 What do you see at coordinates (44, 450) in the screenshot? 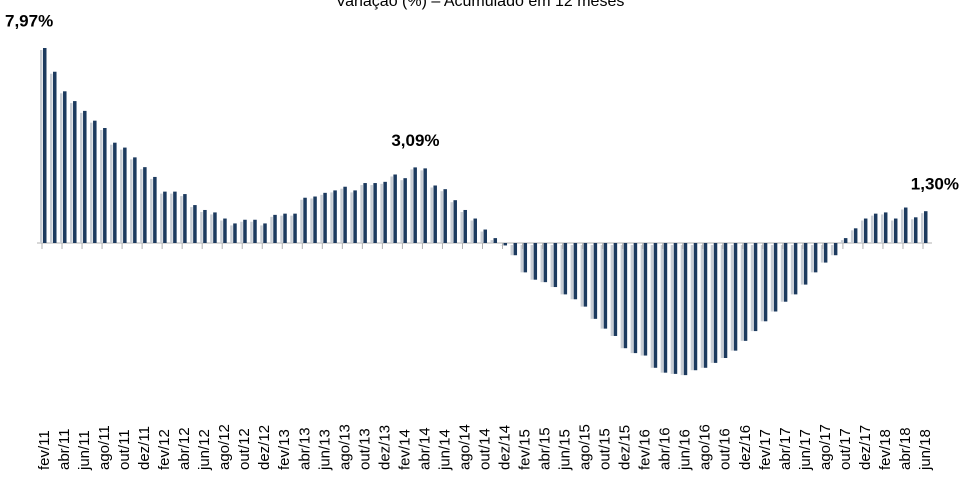
I see `x-tick-label: fev/11` at bounding box center [44, 450].